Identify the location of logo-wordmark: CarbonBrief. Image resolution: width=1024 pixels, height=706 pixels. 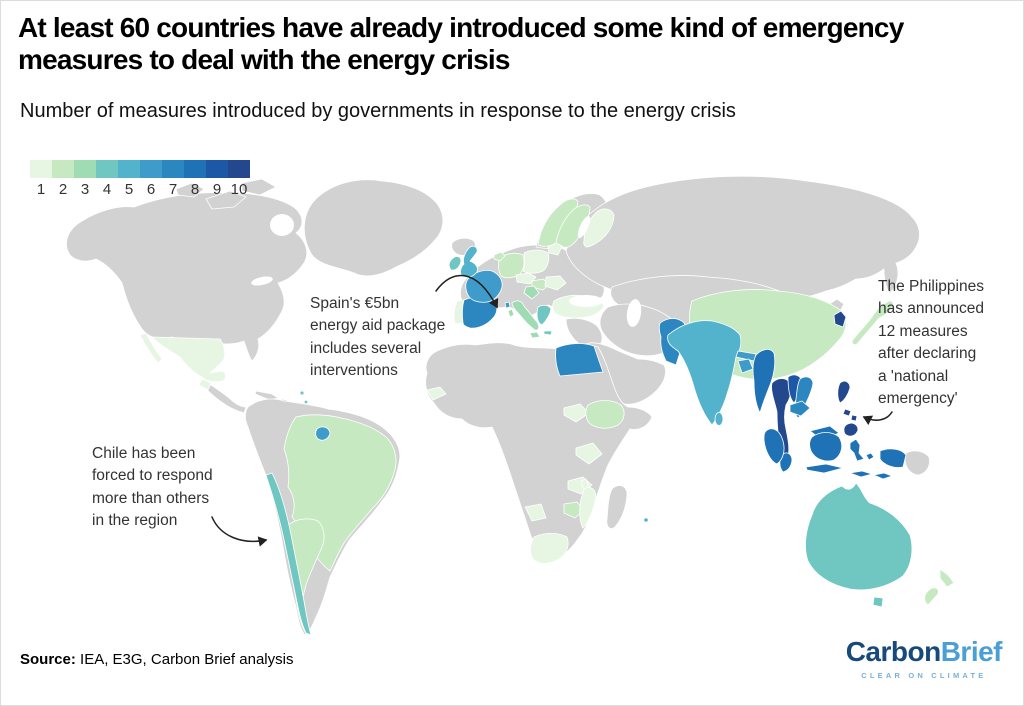
(924, 652).